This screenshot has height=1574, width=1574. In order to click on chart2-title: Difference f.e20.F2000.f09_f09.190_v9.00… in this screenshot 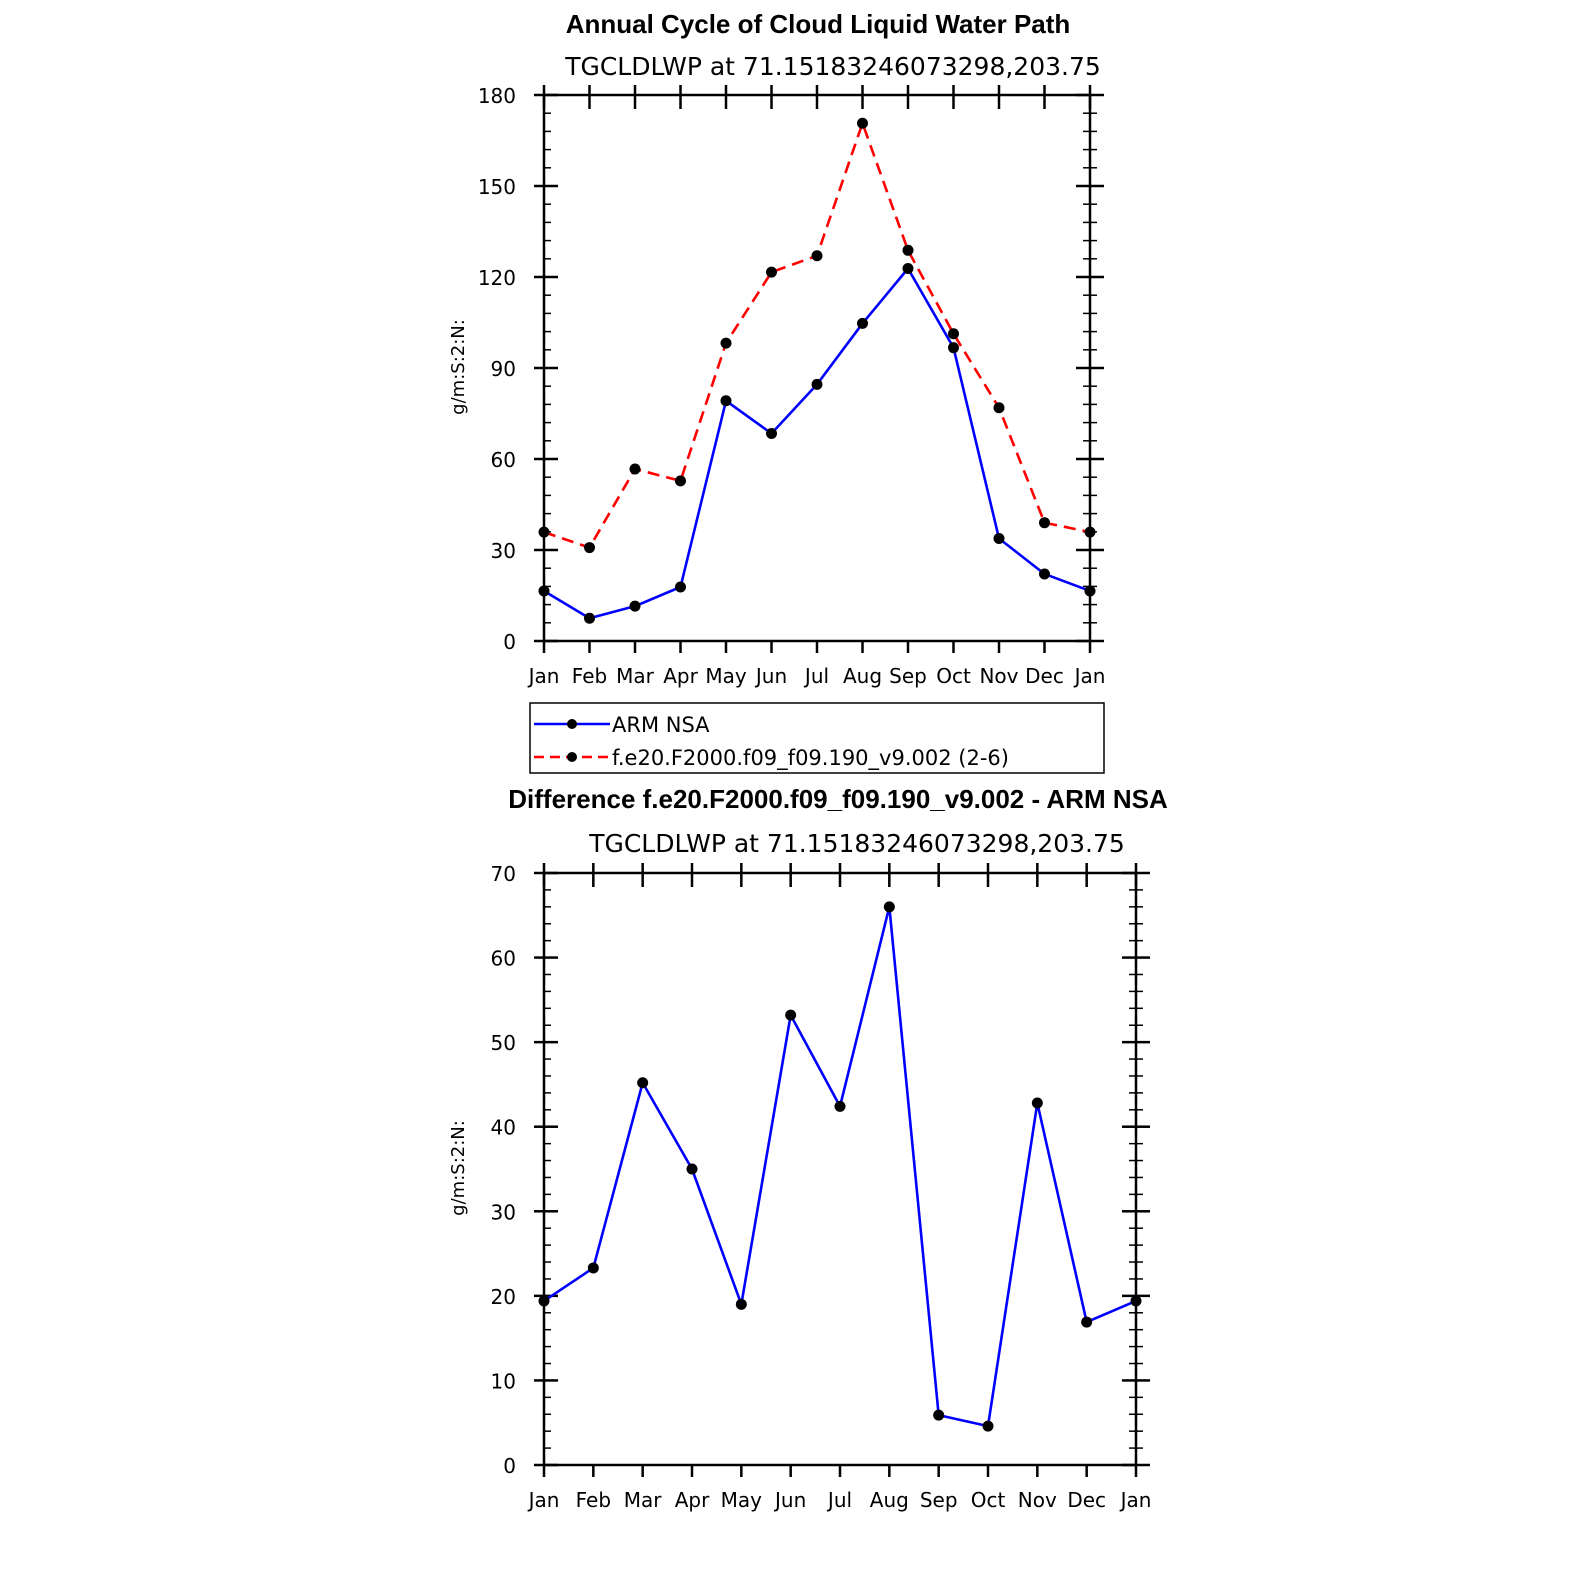, I will do `click(838, 799)`.